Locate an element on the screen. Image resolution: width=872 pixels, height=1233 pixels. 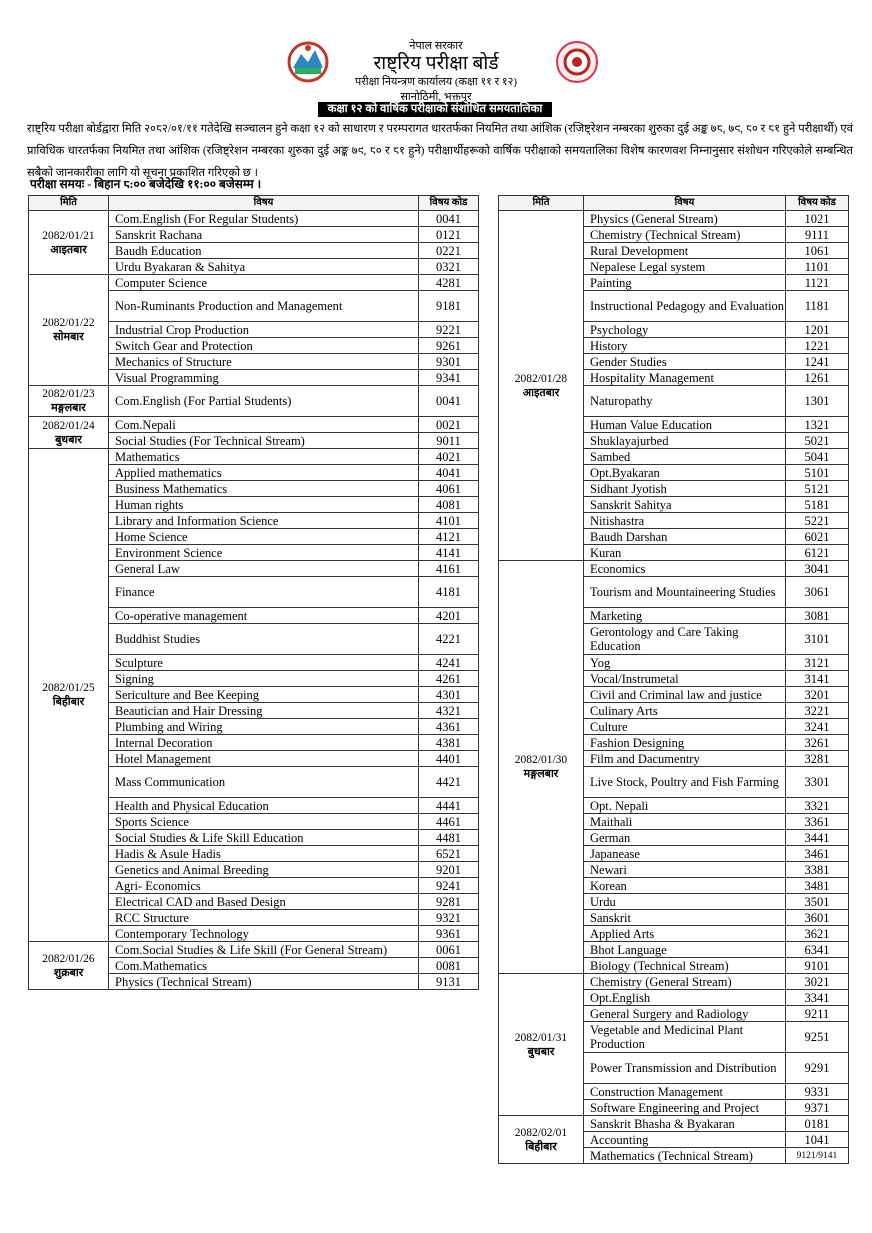
subject: Mathematics (Technical Stream) is located at coordinates (684, 1155).